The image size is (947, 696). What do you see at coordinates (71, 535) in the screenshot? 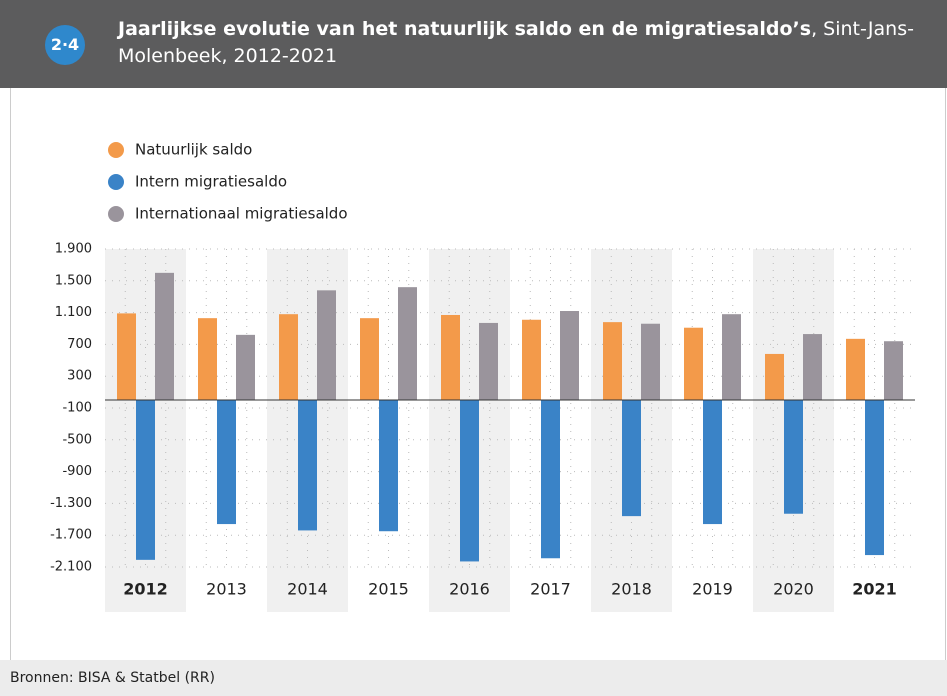
I see `y-tick-label: -1.700` at bounding box center [71, 535].